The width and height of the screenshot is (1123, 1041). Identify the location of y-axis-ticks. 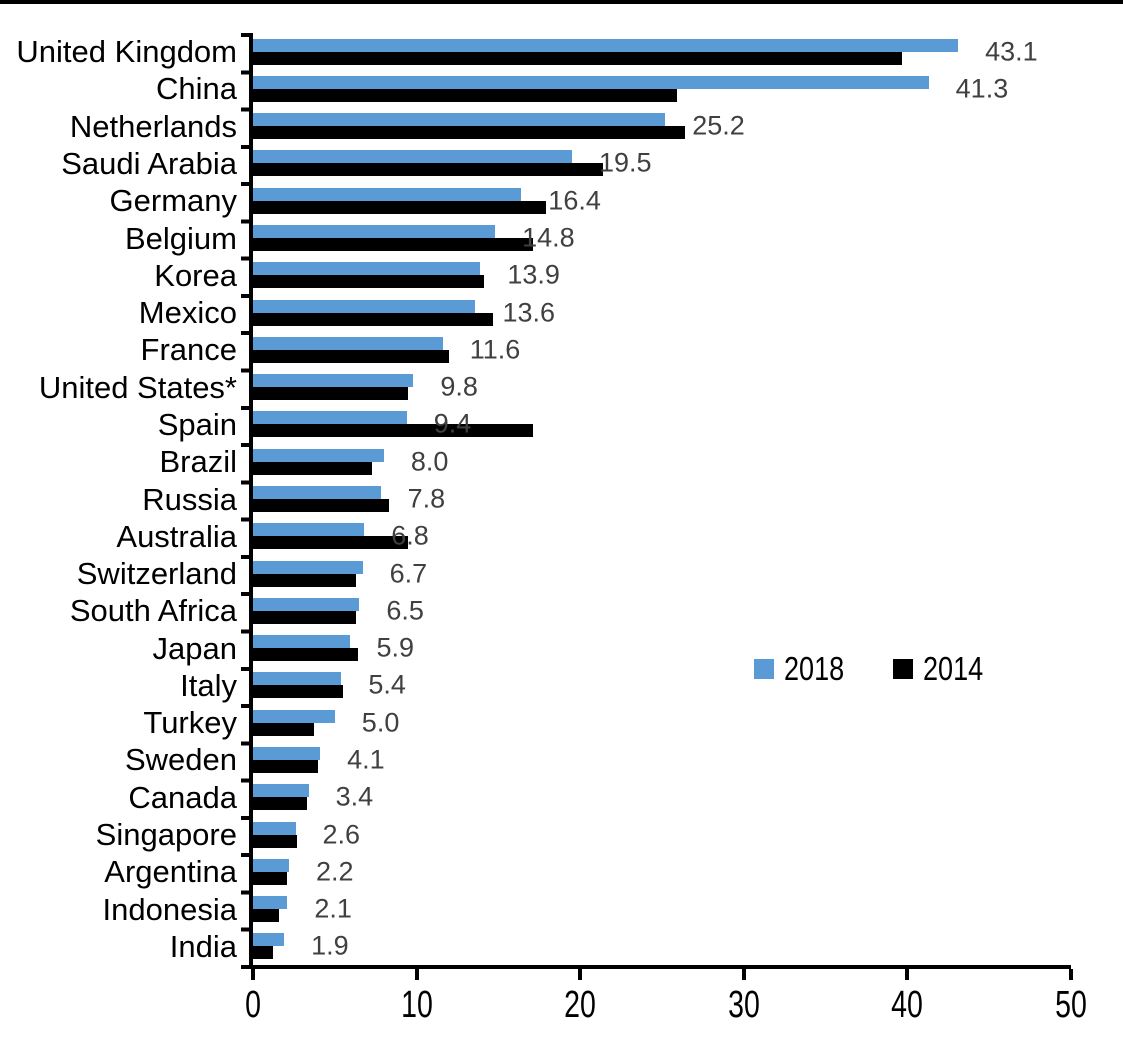
(245, 501).